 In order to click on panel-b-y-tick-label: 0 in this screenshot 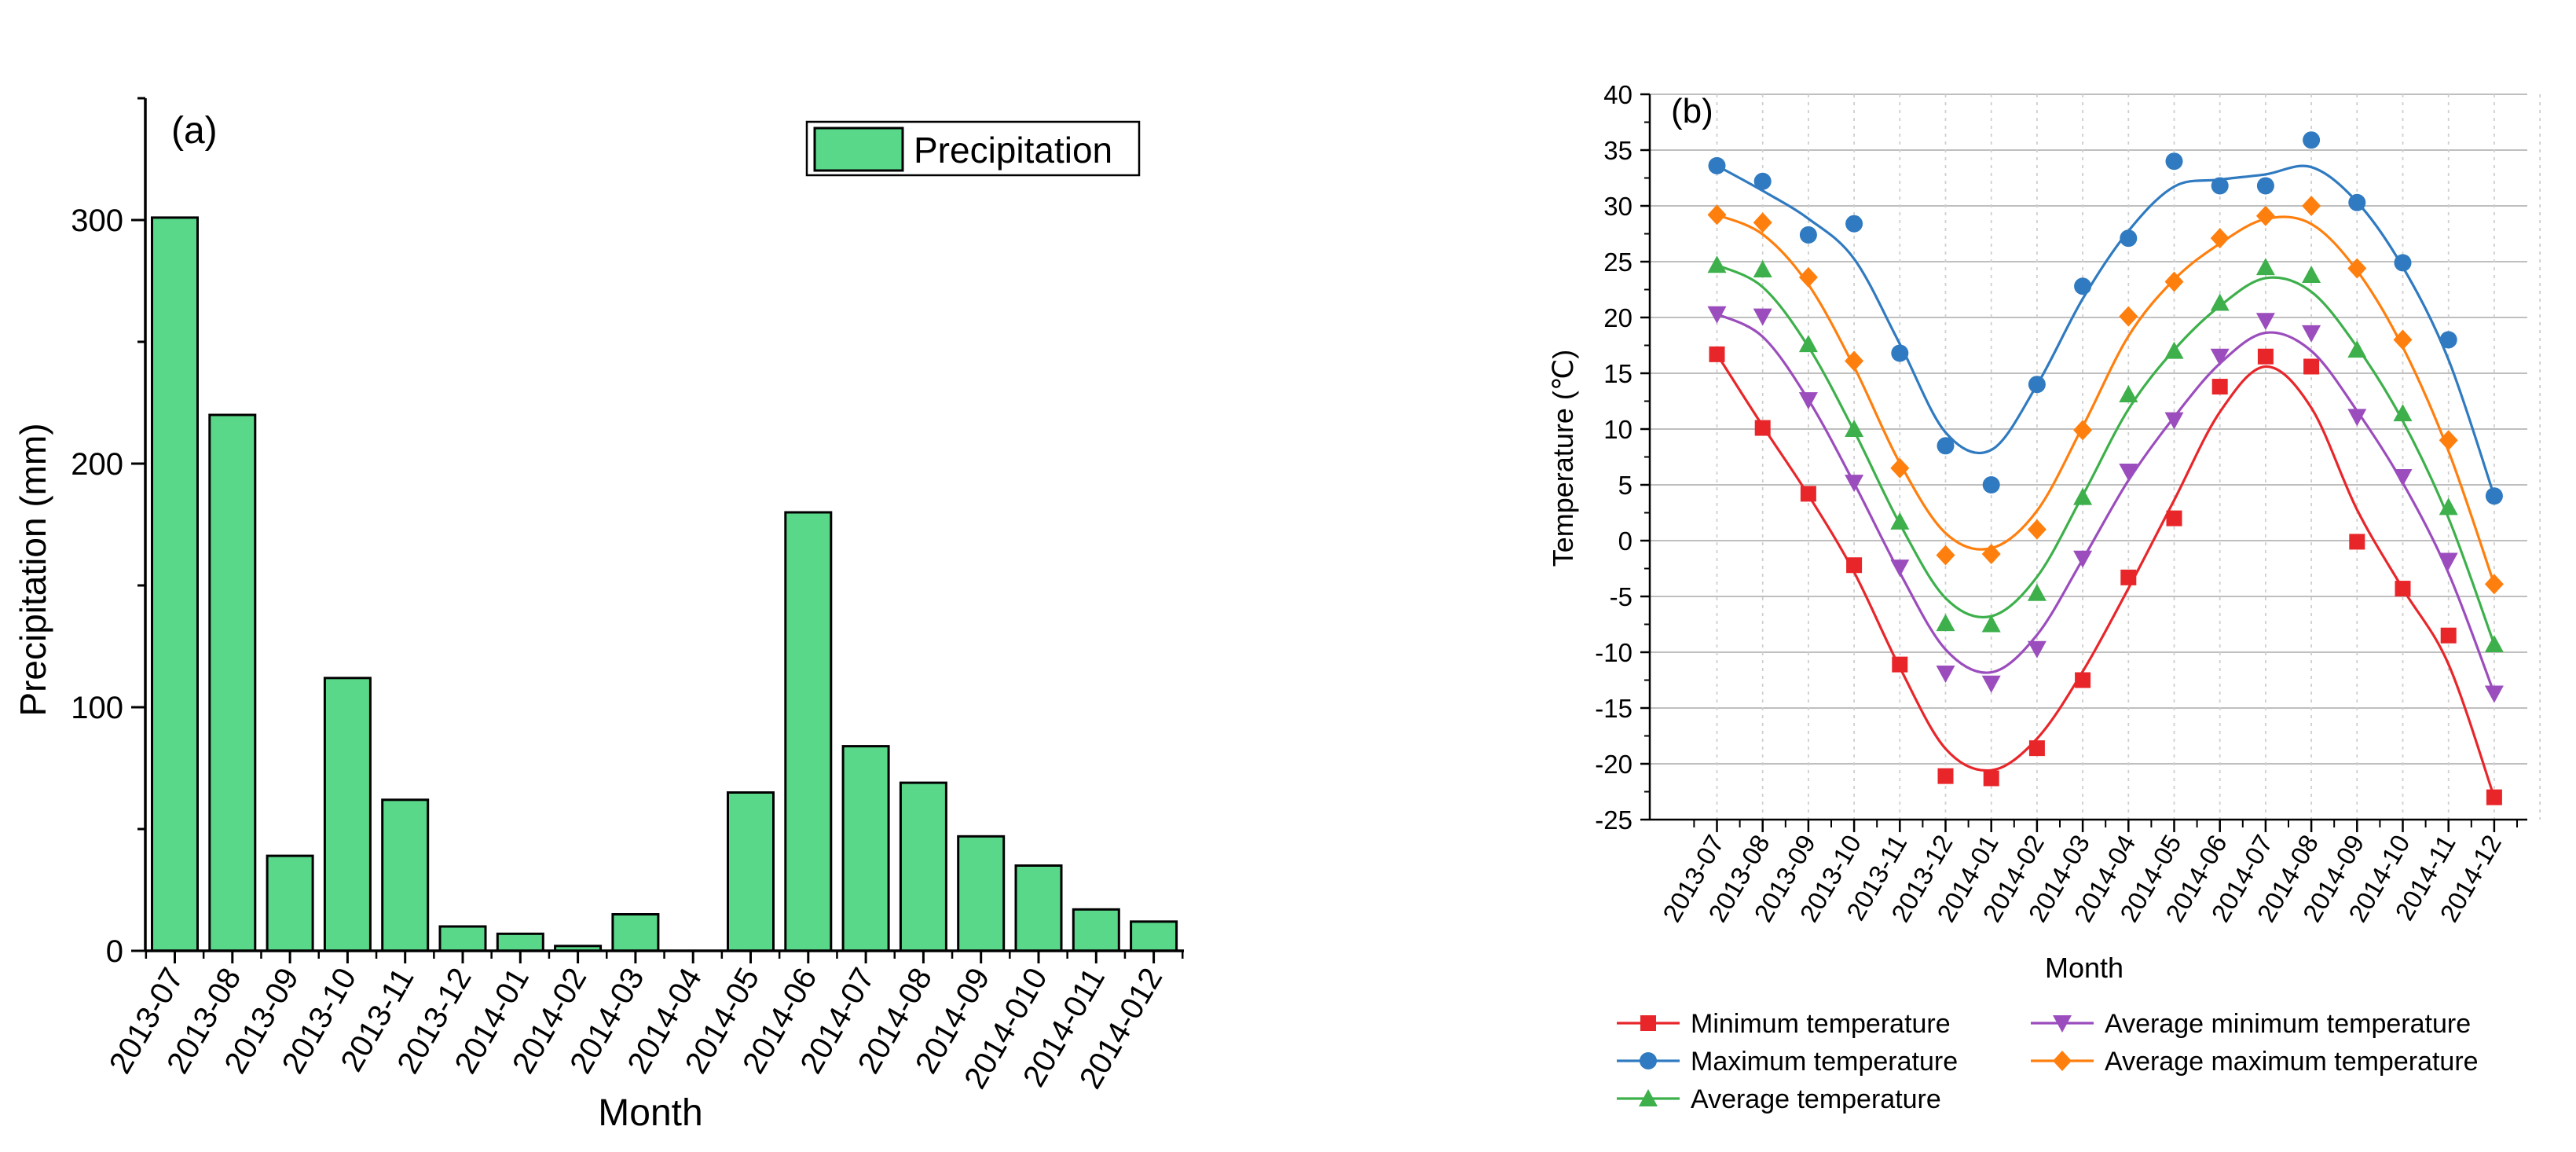, I will do `click(1625, 541)`.